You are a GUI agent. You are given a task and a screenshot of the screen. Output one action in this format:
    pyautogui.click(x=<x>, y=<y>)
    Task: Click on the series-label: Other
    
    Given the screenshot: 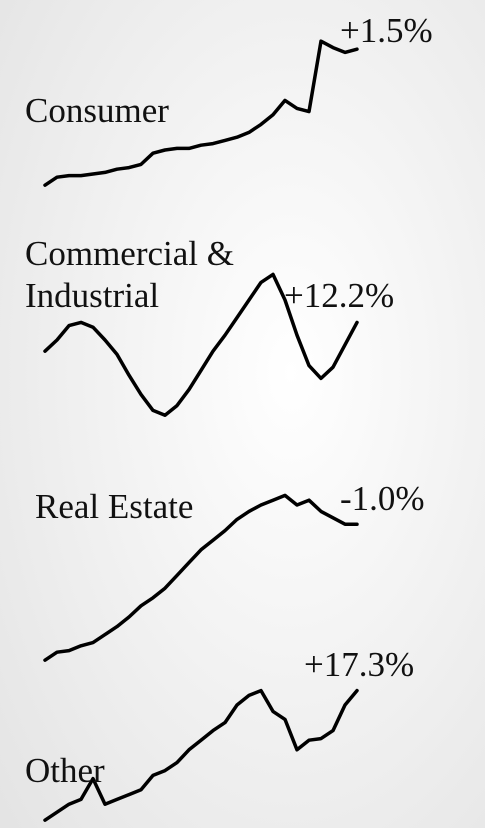 What is the action you would take?
    pyautogui.click(x=65, y=770)
    